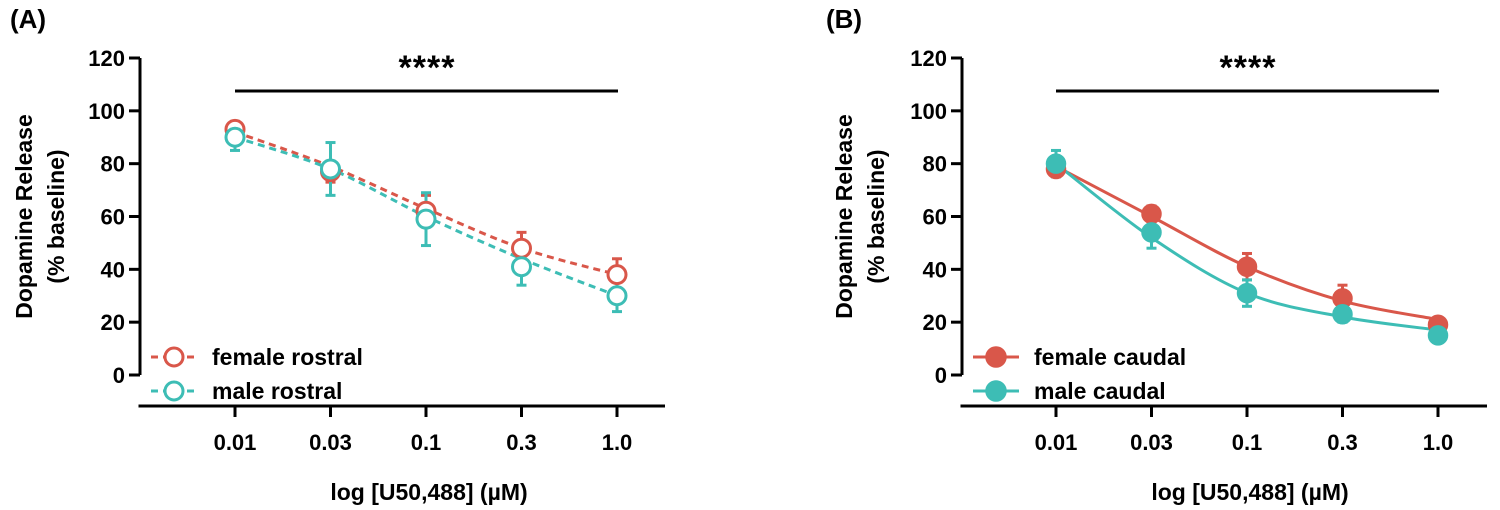 This screenshot has height=510, width=1500. What do you see at coordinates (287, 357) in the screenshot?
I see `legend-label: female rostral` at bounding box center [287, 357].